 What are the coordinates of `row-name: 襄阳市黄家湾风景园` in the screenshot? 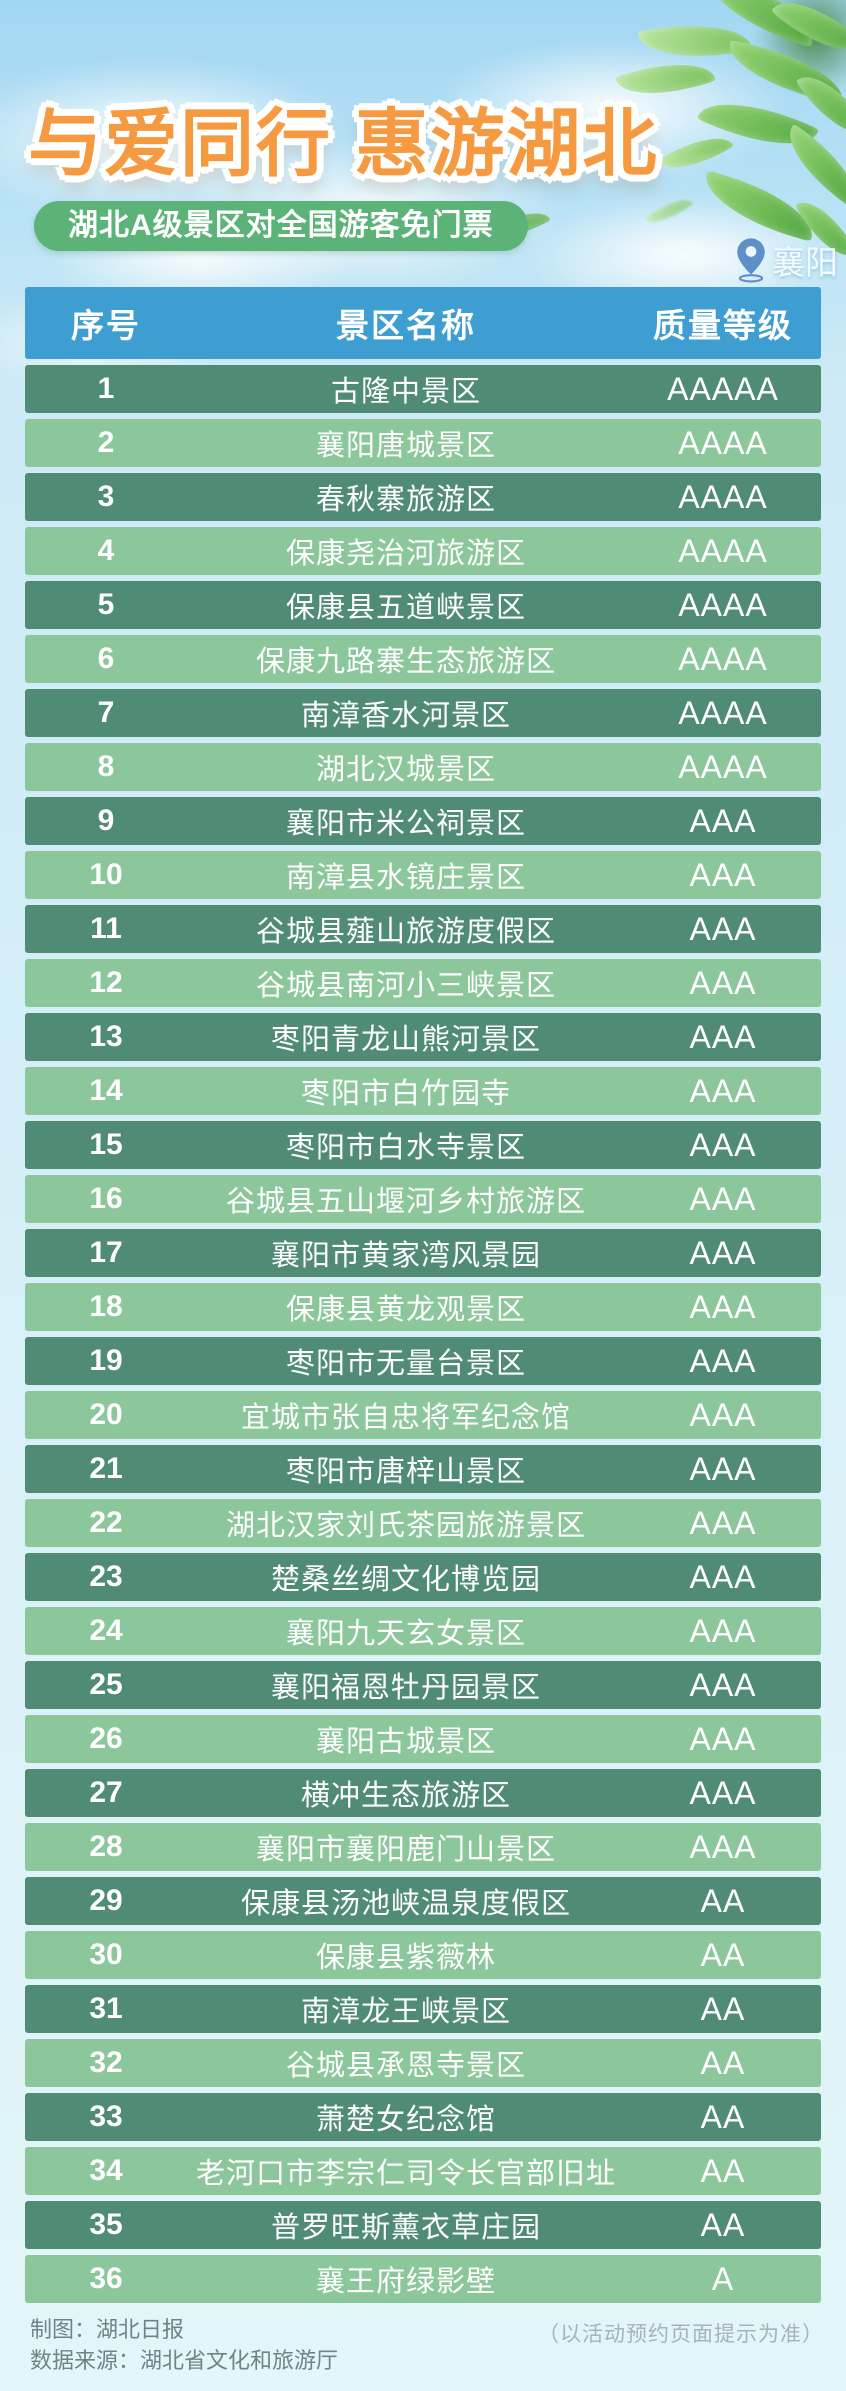 It's located at (405, 1256).